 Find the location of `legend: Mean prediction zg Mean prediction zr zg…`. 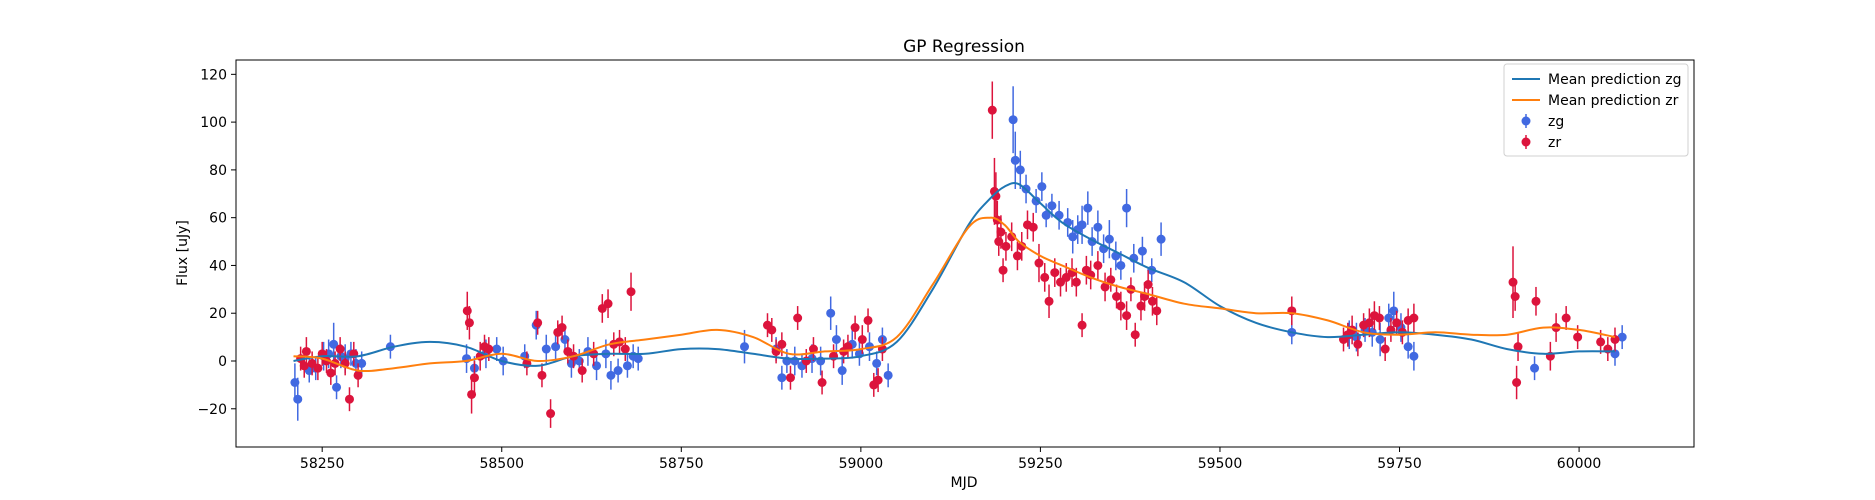

legend: Mean prediction zg Mean prediction zr zg… is located at coordinates (1596, 110).